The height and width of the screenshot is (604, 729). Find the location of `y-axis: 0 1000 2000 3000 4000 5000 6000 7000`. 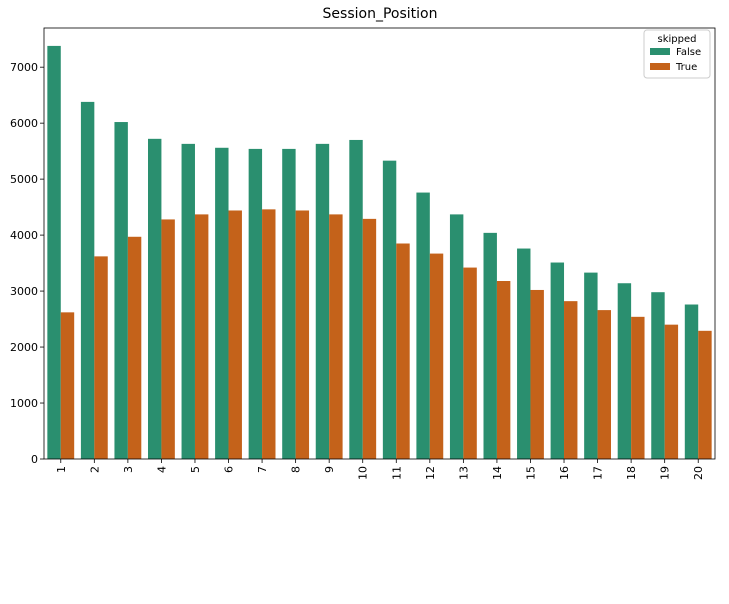

y-axis: 0 1000 2000 3000 4000 5000 6000 7000 is located at coordinates (27, 263).